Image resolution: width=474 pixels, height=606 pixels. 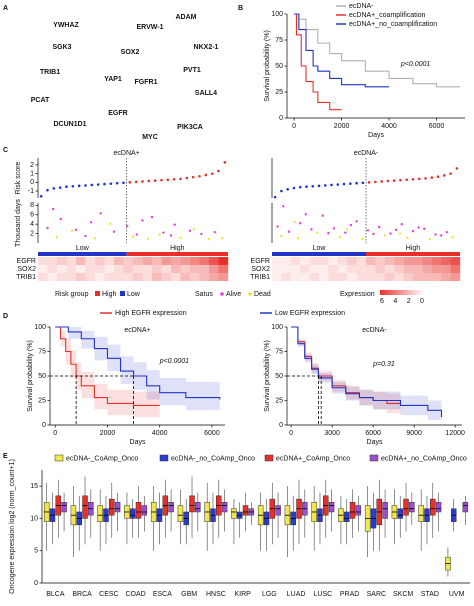 What do you see at coordinates (409, 301) in the screenshot?
I see `scale-tick-label: 2` at bounding box center [409, 301].